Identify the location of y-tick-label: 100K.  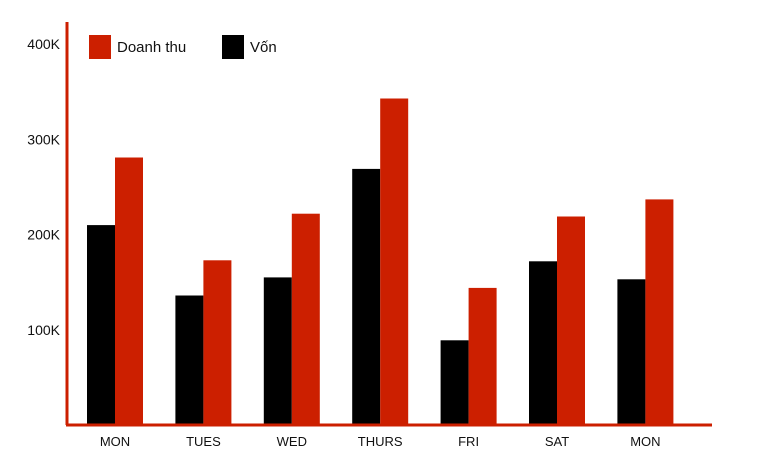
(43, 330).